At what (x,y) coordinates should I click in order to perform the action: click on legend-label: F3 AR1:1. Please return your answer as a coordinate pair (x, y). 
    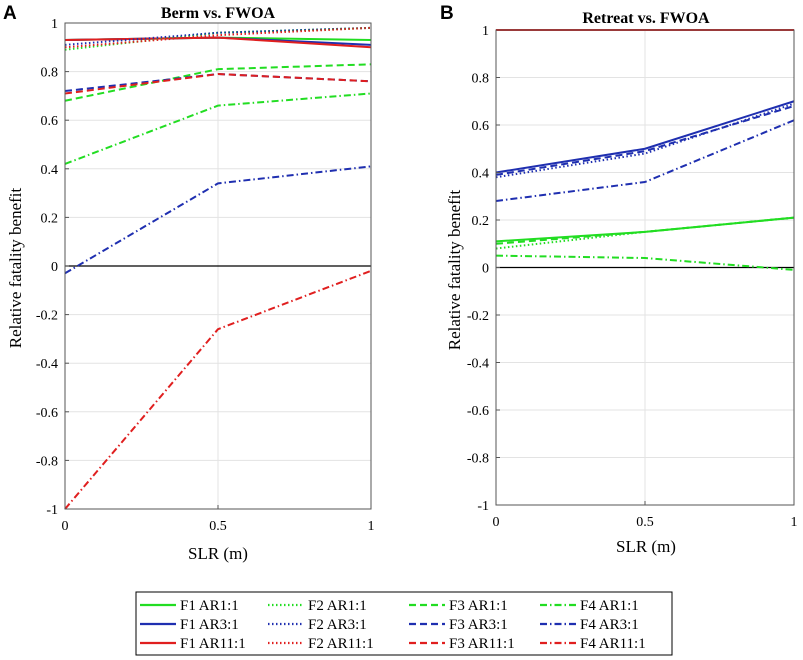
    Looking at the image, I should click on (478, 606).